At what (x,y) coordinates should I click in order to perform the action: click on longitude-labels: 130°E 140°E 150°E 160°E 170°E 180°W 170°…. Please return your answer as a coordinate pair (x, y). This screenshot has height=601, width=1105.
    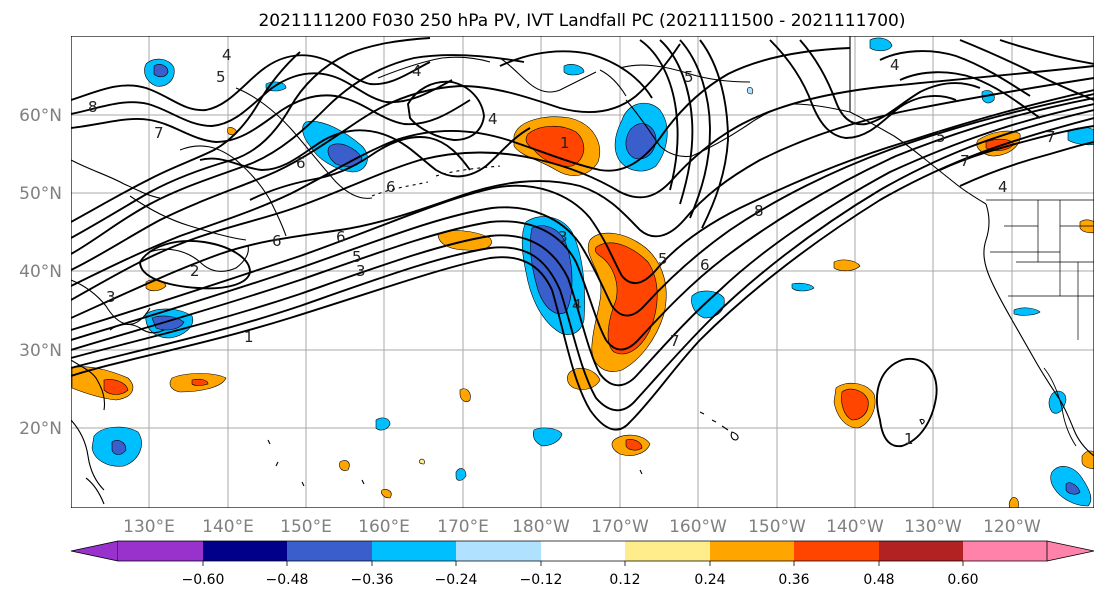
    Looking at the image, I should click on (582, 527).